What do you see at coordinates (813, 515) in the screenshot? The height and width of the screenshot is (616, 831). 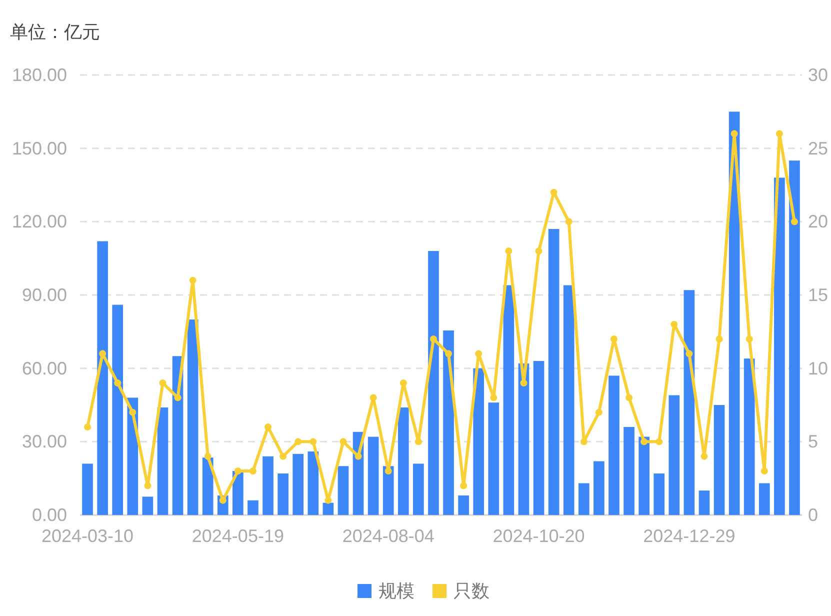 I see `y2-tick-label: 0` at bounding box center [813, 515].